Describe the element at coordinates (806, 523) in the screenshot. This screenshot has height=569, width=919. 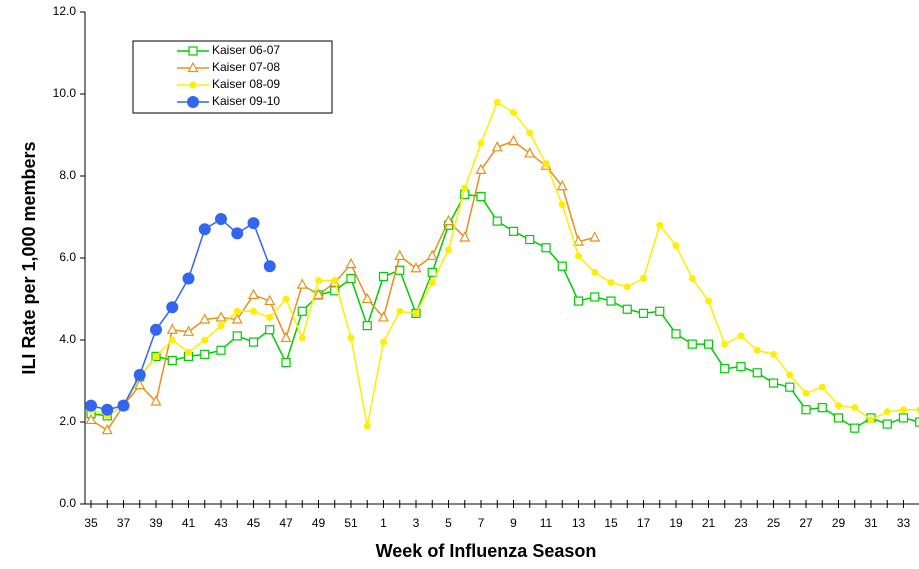
I see `x-tick-label: 27` at that location.